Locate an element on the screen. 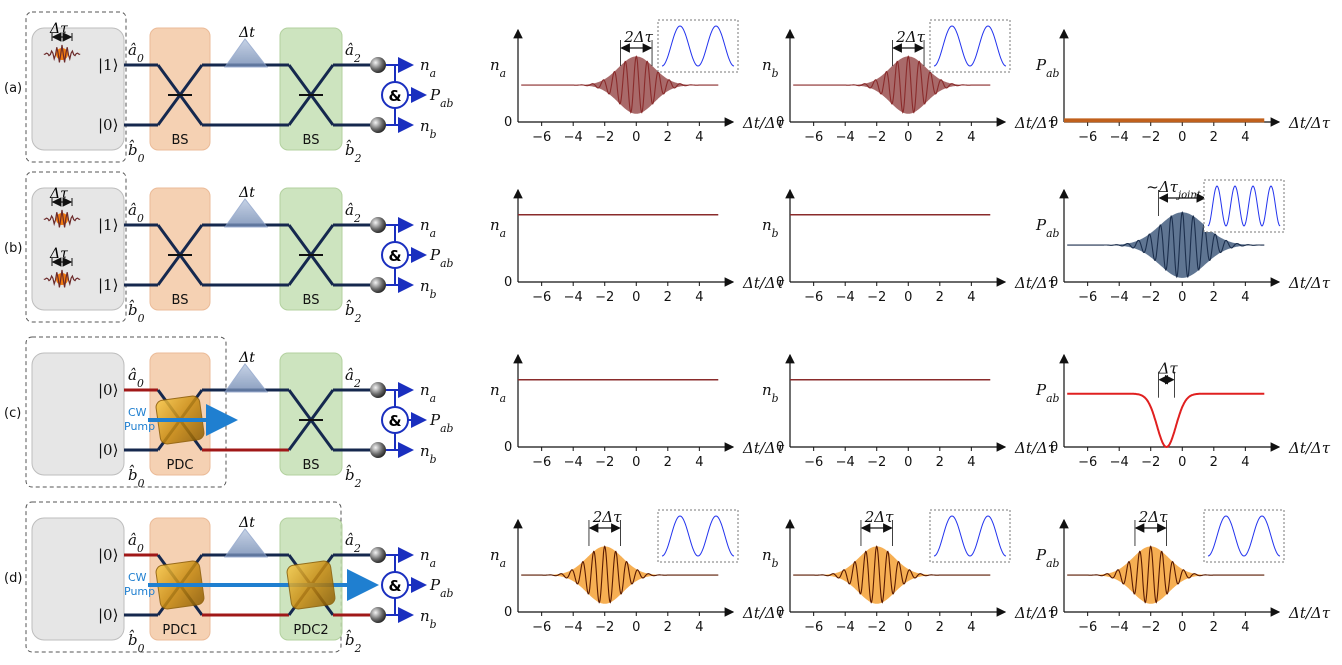 Image resolution: width=1342 pixels, height=665 pixels. output-nb: nb is located at coordinates (428, 619).